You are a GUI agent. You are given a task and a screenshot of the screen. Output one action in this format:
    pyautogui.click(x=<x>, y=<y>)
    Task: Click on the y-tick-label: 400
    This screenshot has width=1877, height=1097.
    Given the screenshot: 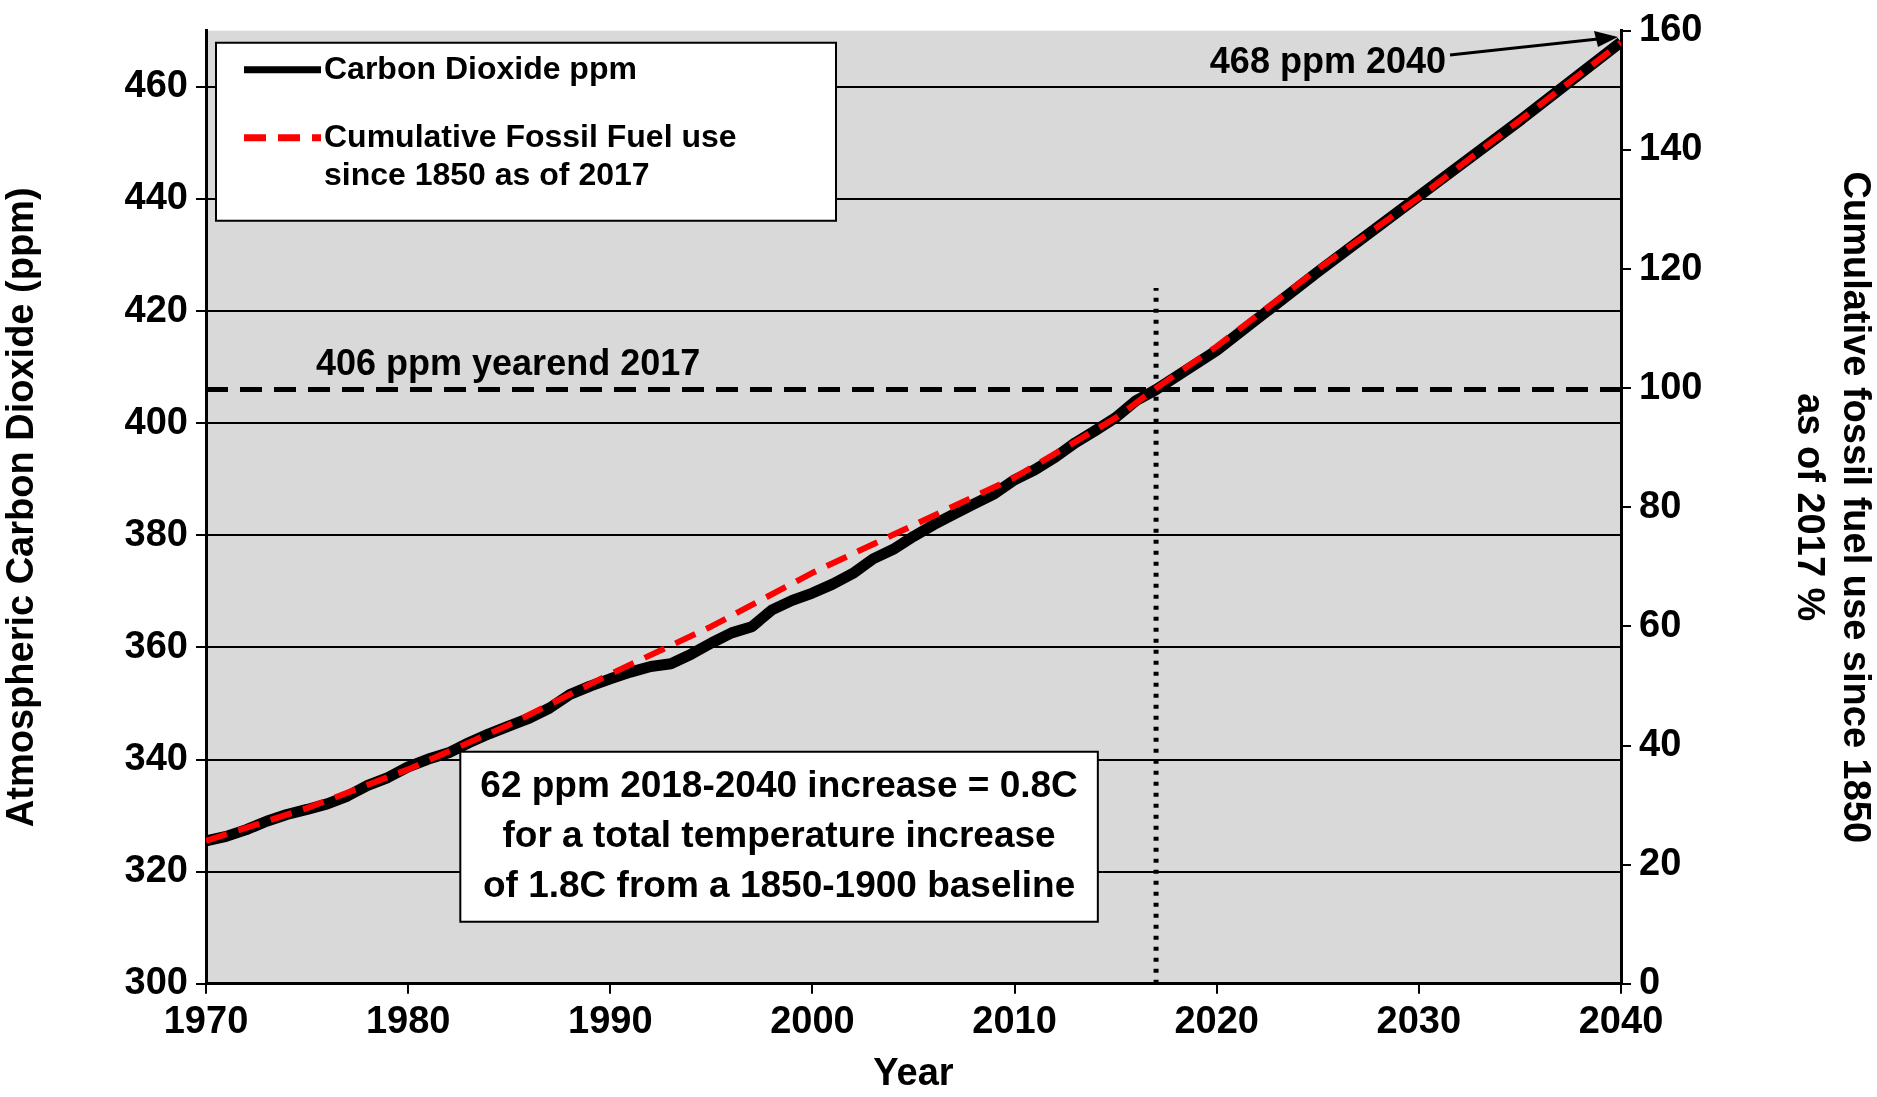 What is the action you would take?
    pyautogui.click(x=156, y=420)
    